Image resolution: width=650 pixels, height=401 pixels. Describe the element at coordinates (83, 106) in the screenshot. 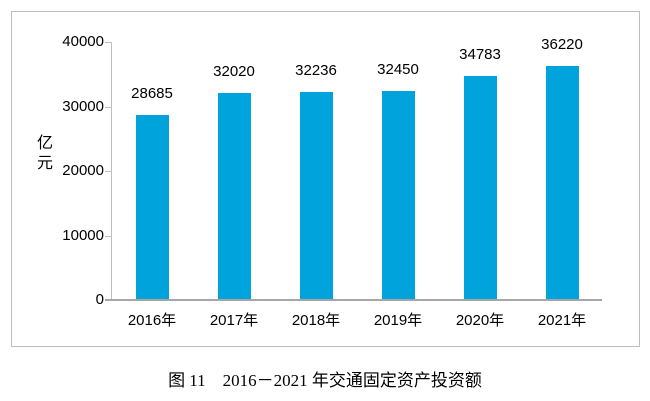

I see `y-axis-tick-label: 30000` at that location.